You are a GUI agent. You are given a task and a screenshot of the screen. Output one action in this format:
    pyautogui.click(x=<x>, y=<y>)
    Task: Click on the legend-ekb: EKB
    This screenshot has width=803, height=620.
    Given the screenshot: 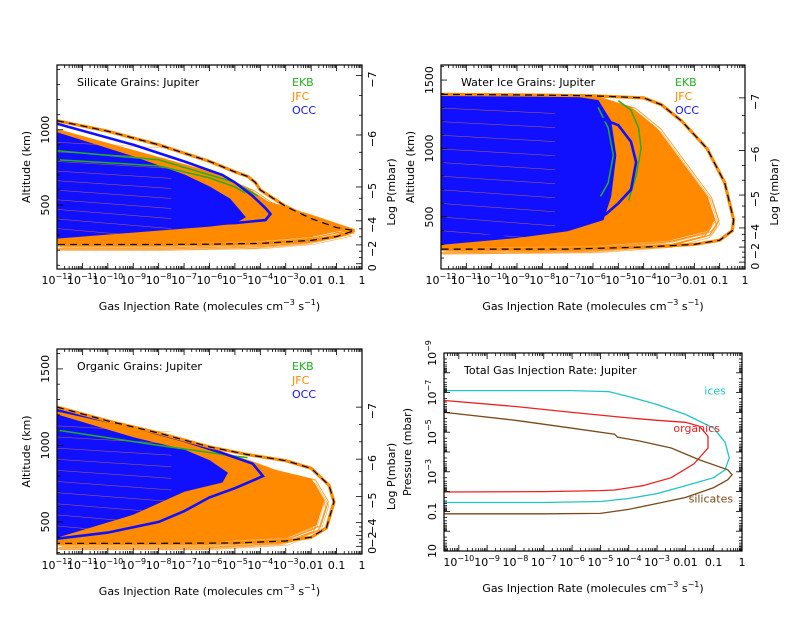 What is the action you would take?
    pyautogui.click(x=303, y=82)
    